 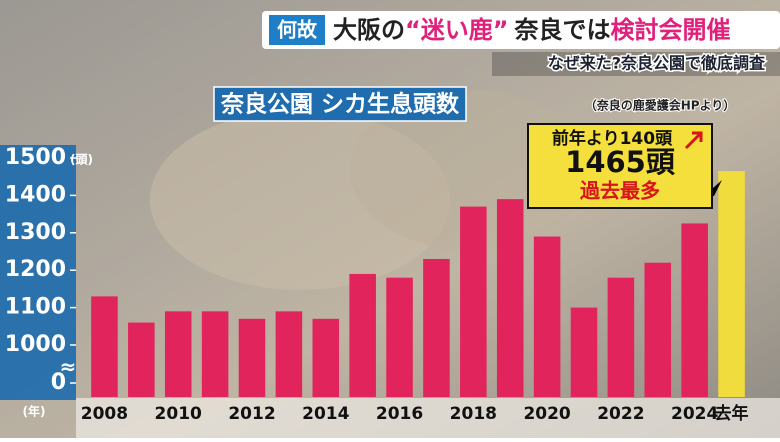 I want to click on headline: 大阪の“迷い鹿” 奈良では検討会開催, so click(x=532, y=30).